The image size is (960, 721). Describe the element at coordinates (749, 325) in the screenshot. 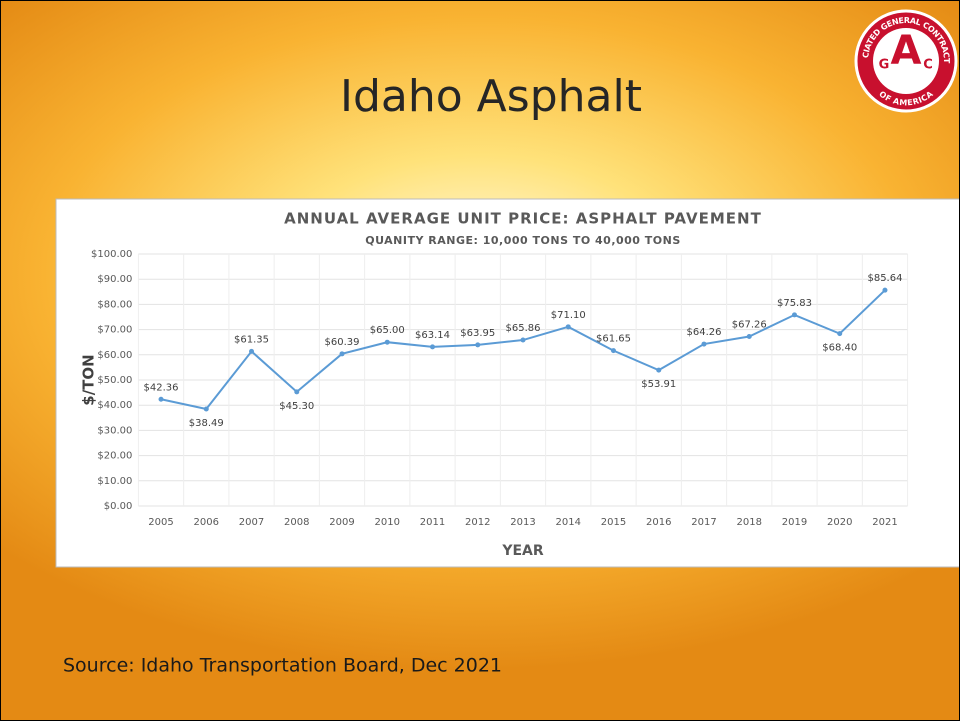

I see `data-label: $67.26` at that location.